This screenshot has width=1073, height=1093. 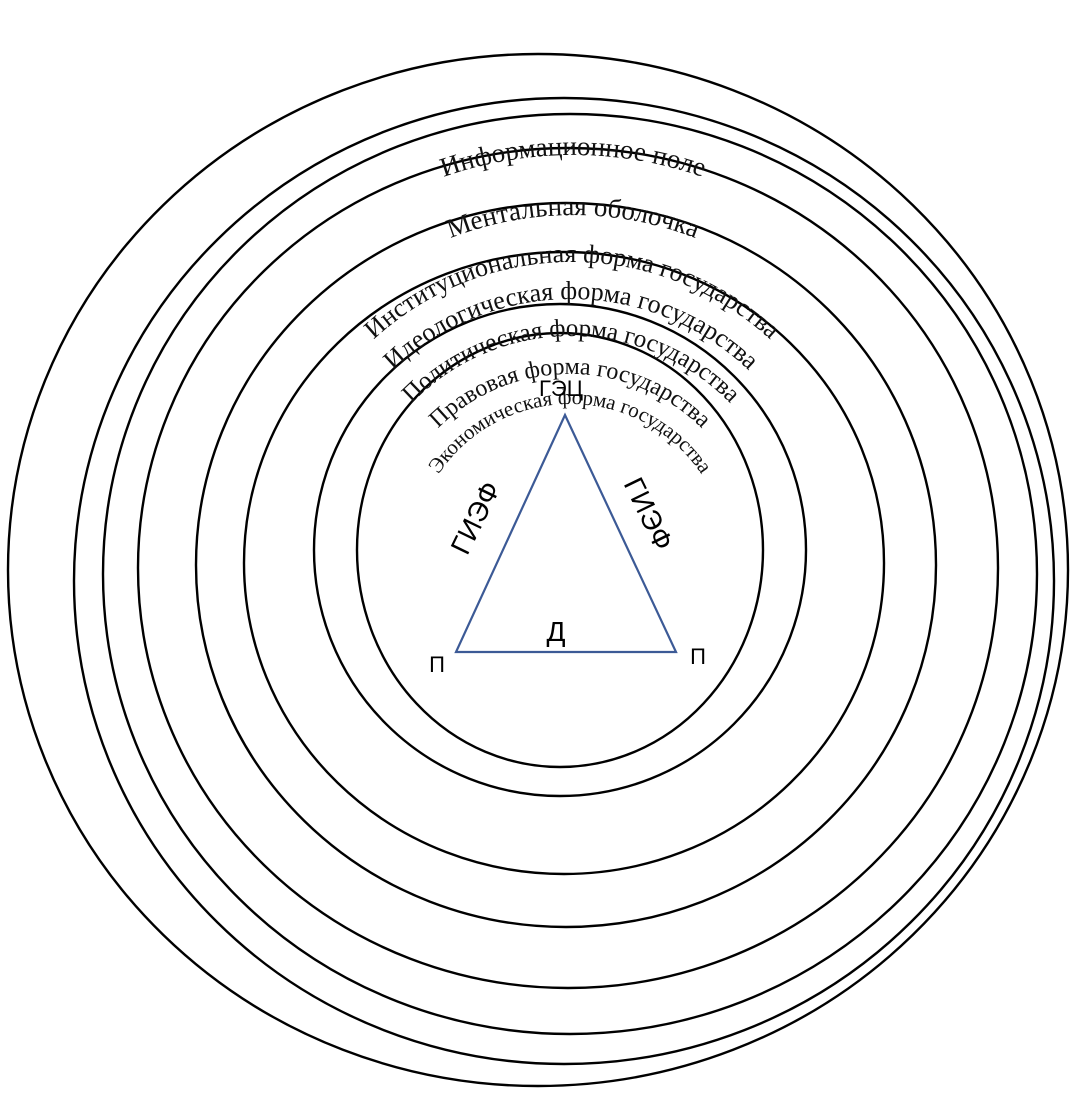 I want to click on ring-label-information-field: Информационное поле, so click(x=573, y=157).